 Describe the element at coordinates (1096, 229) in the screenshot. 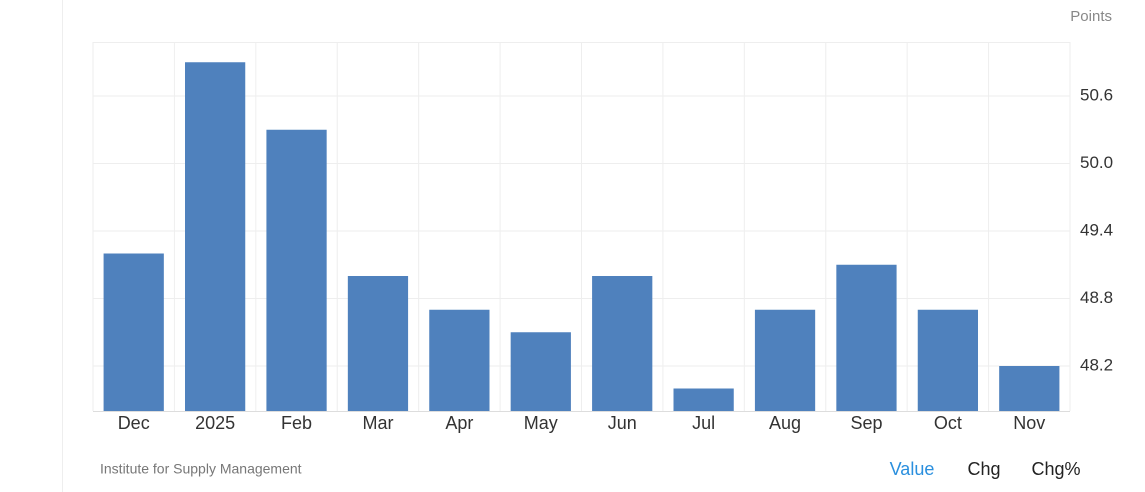

I see `y-tick-label: 49.4` at that location.